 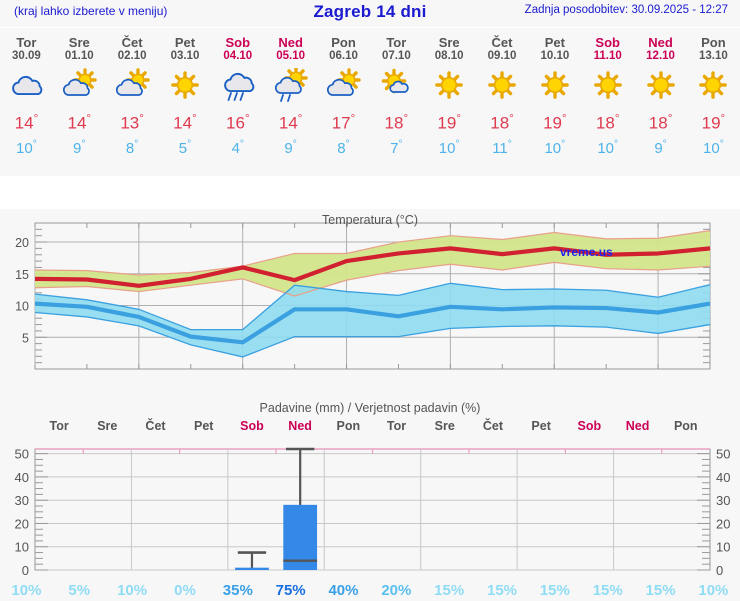 What do you see at coordinates (26, 590) in the screenshot?
I see `precipitation-probability-label: 10%` at bounding box center [26, 590].